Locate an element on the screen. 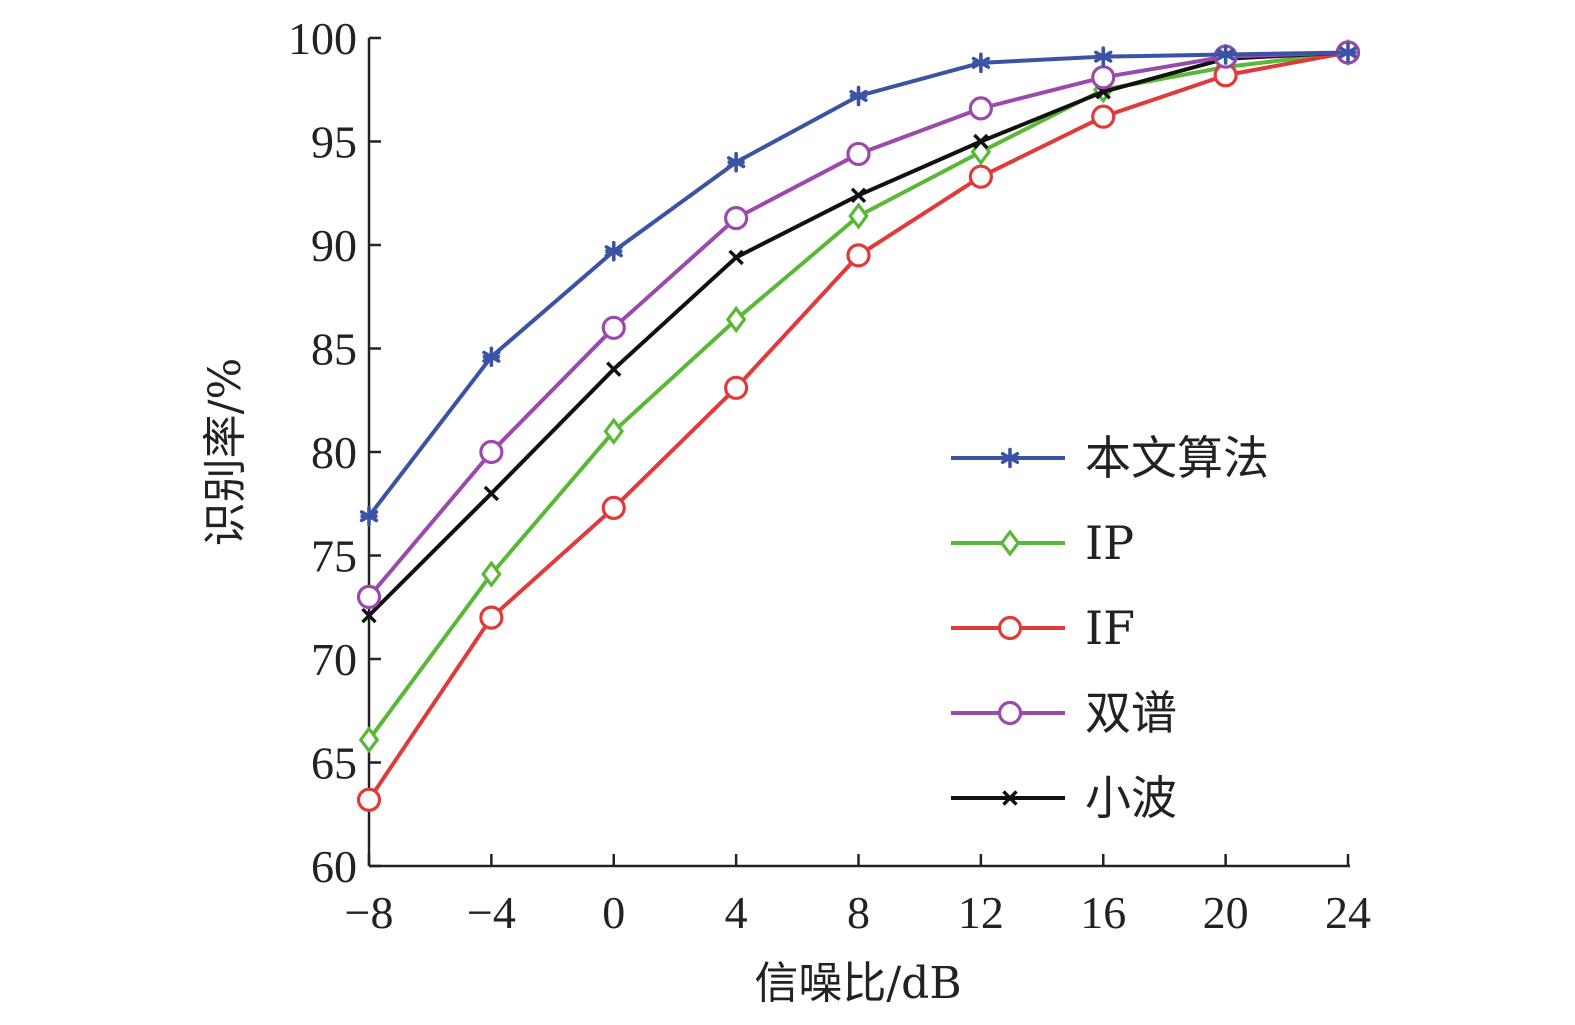 The width and height of the screenshot is (1575, 1025). x-tick-label: 24 is located at coordinates (1348, 912).